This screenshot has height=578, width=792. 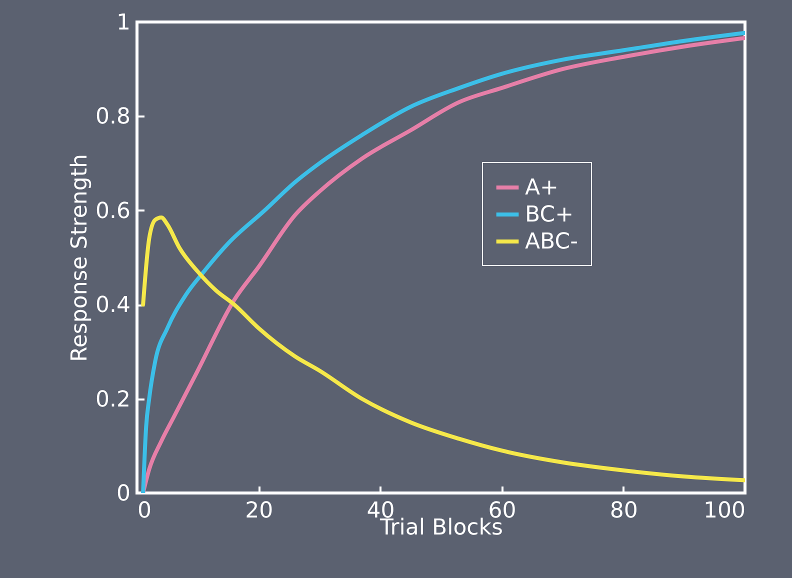 What do you see at coordinates (145, 511) in the screenshot?
I see `x-tick-label: 0` at bounding box center [145, 511].